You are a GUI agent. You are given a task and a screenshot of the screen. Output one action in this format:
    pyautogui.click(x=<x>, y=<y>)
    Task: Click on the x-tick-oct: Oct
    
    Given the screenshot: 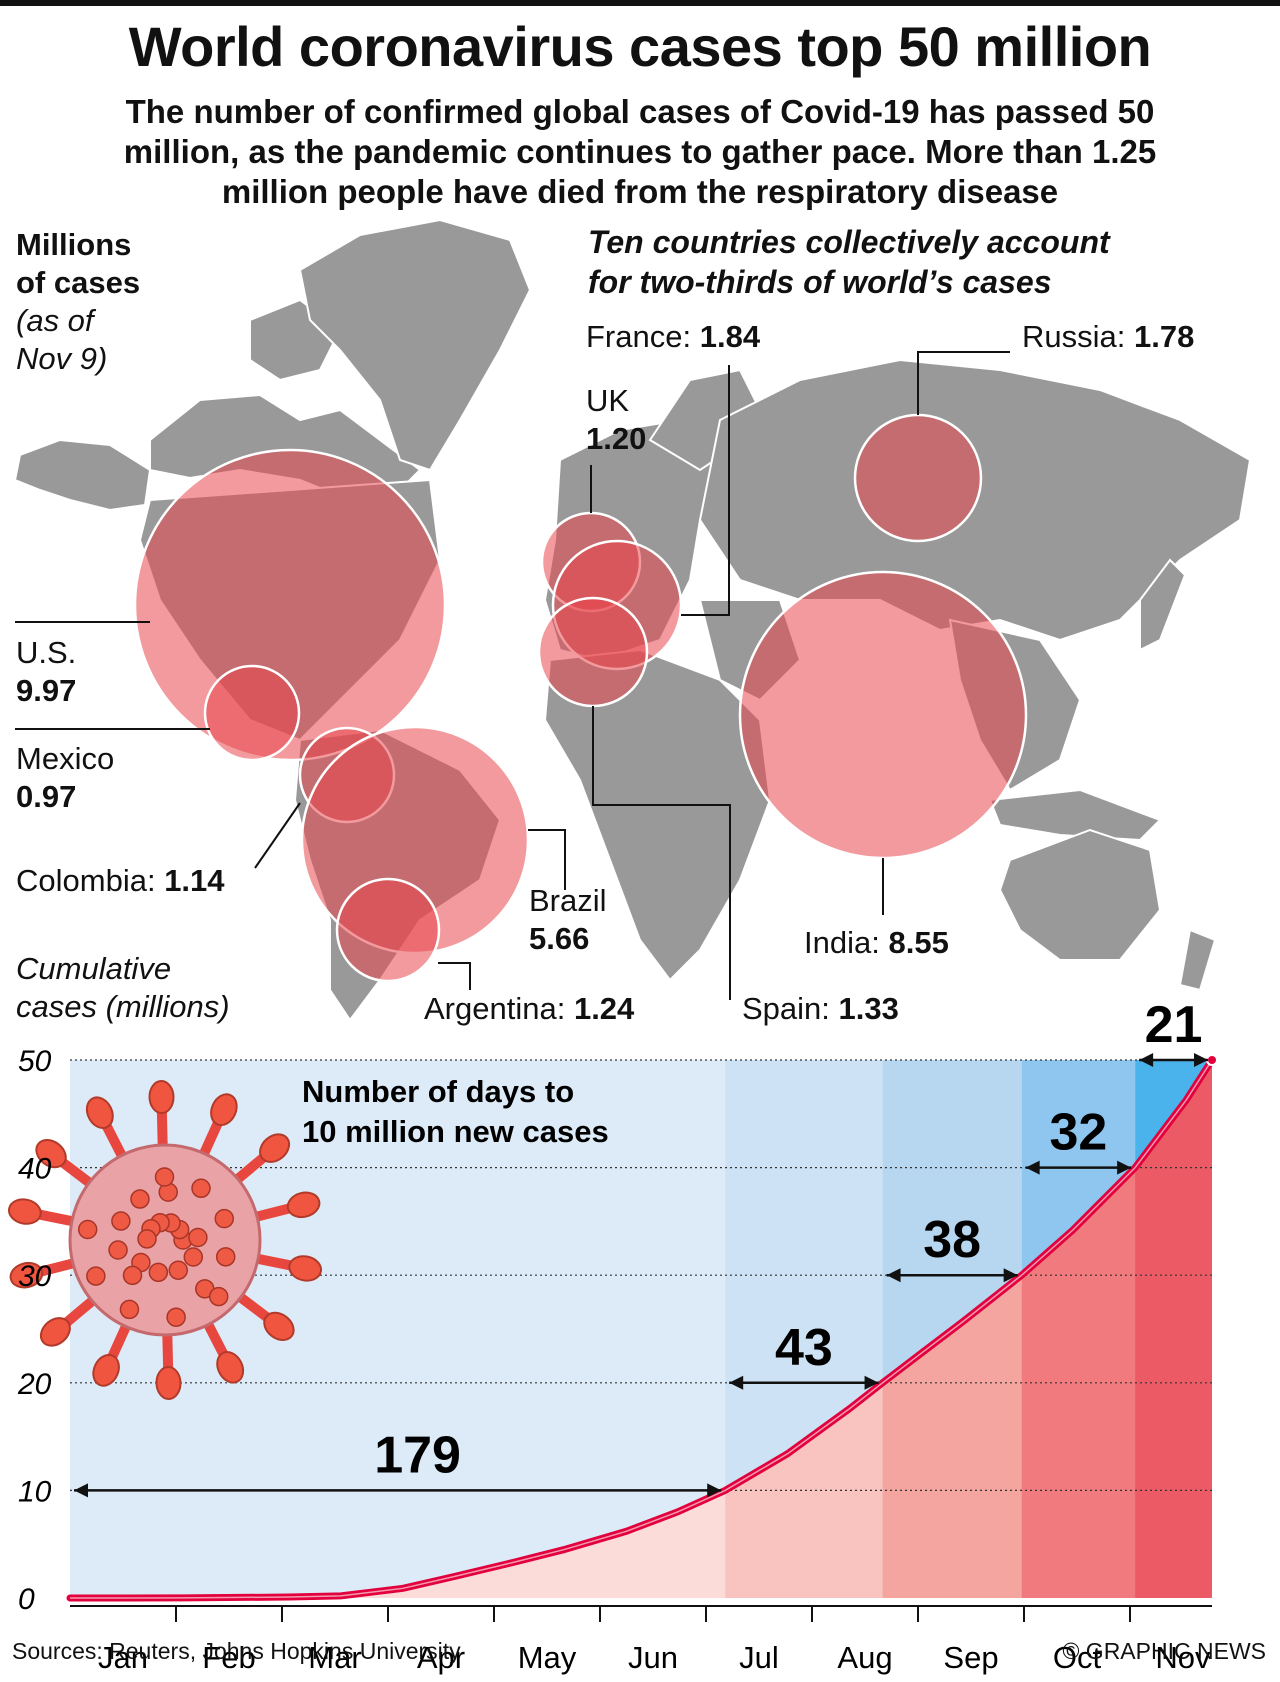 What is the action you would take?
    pyautogui.click(x=1077, y=1657)
    